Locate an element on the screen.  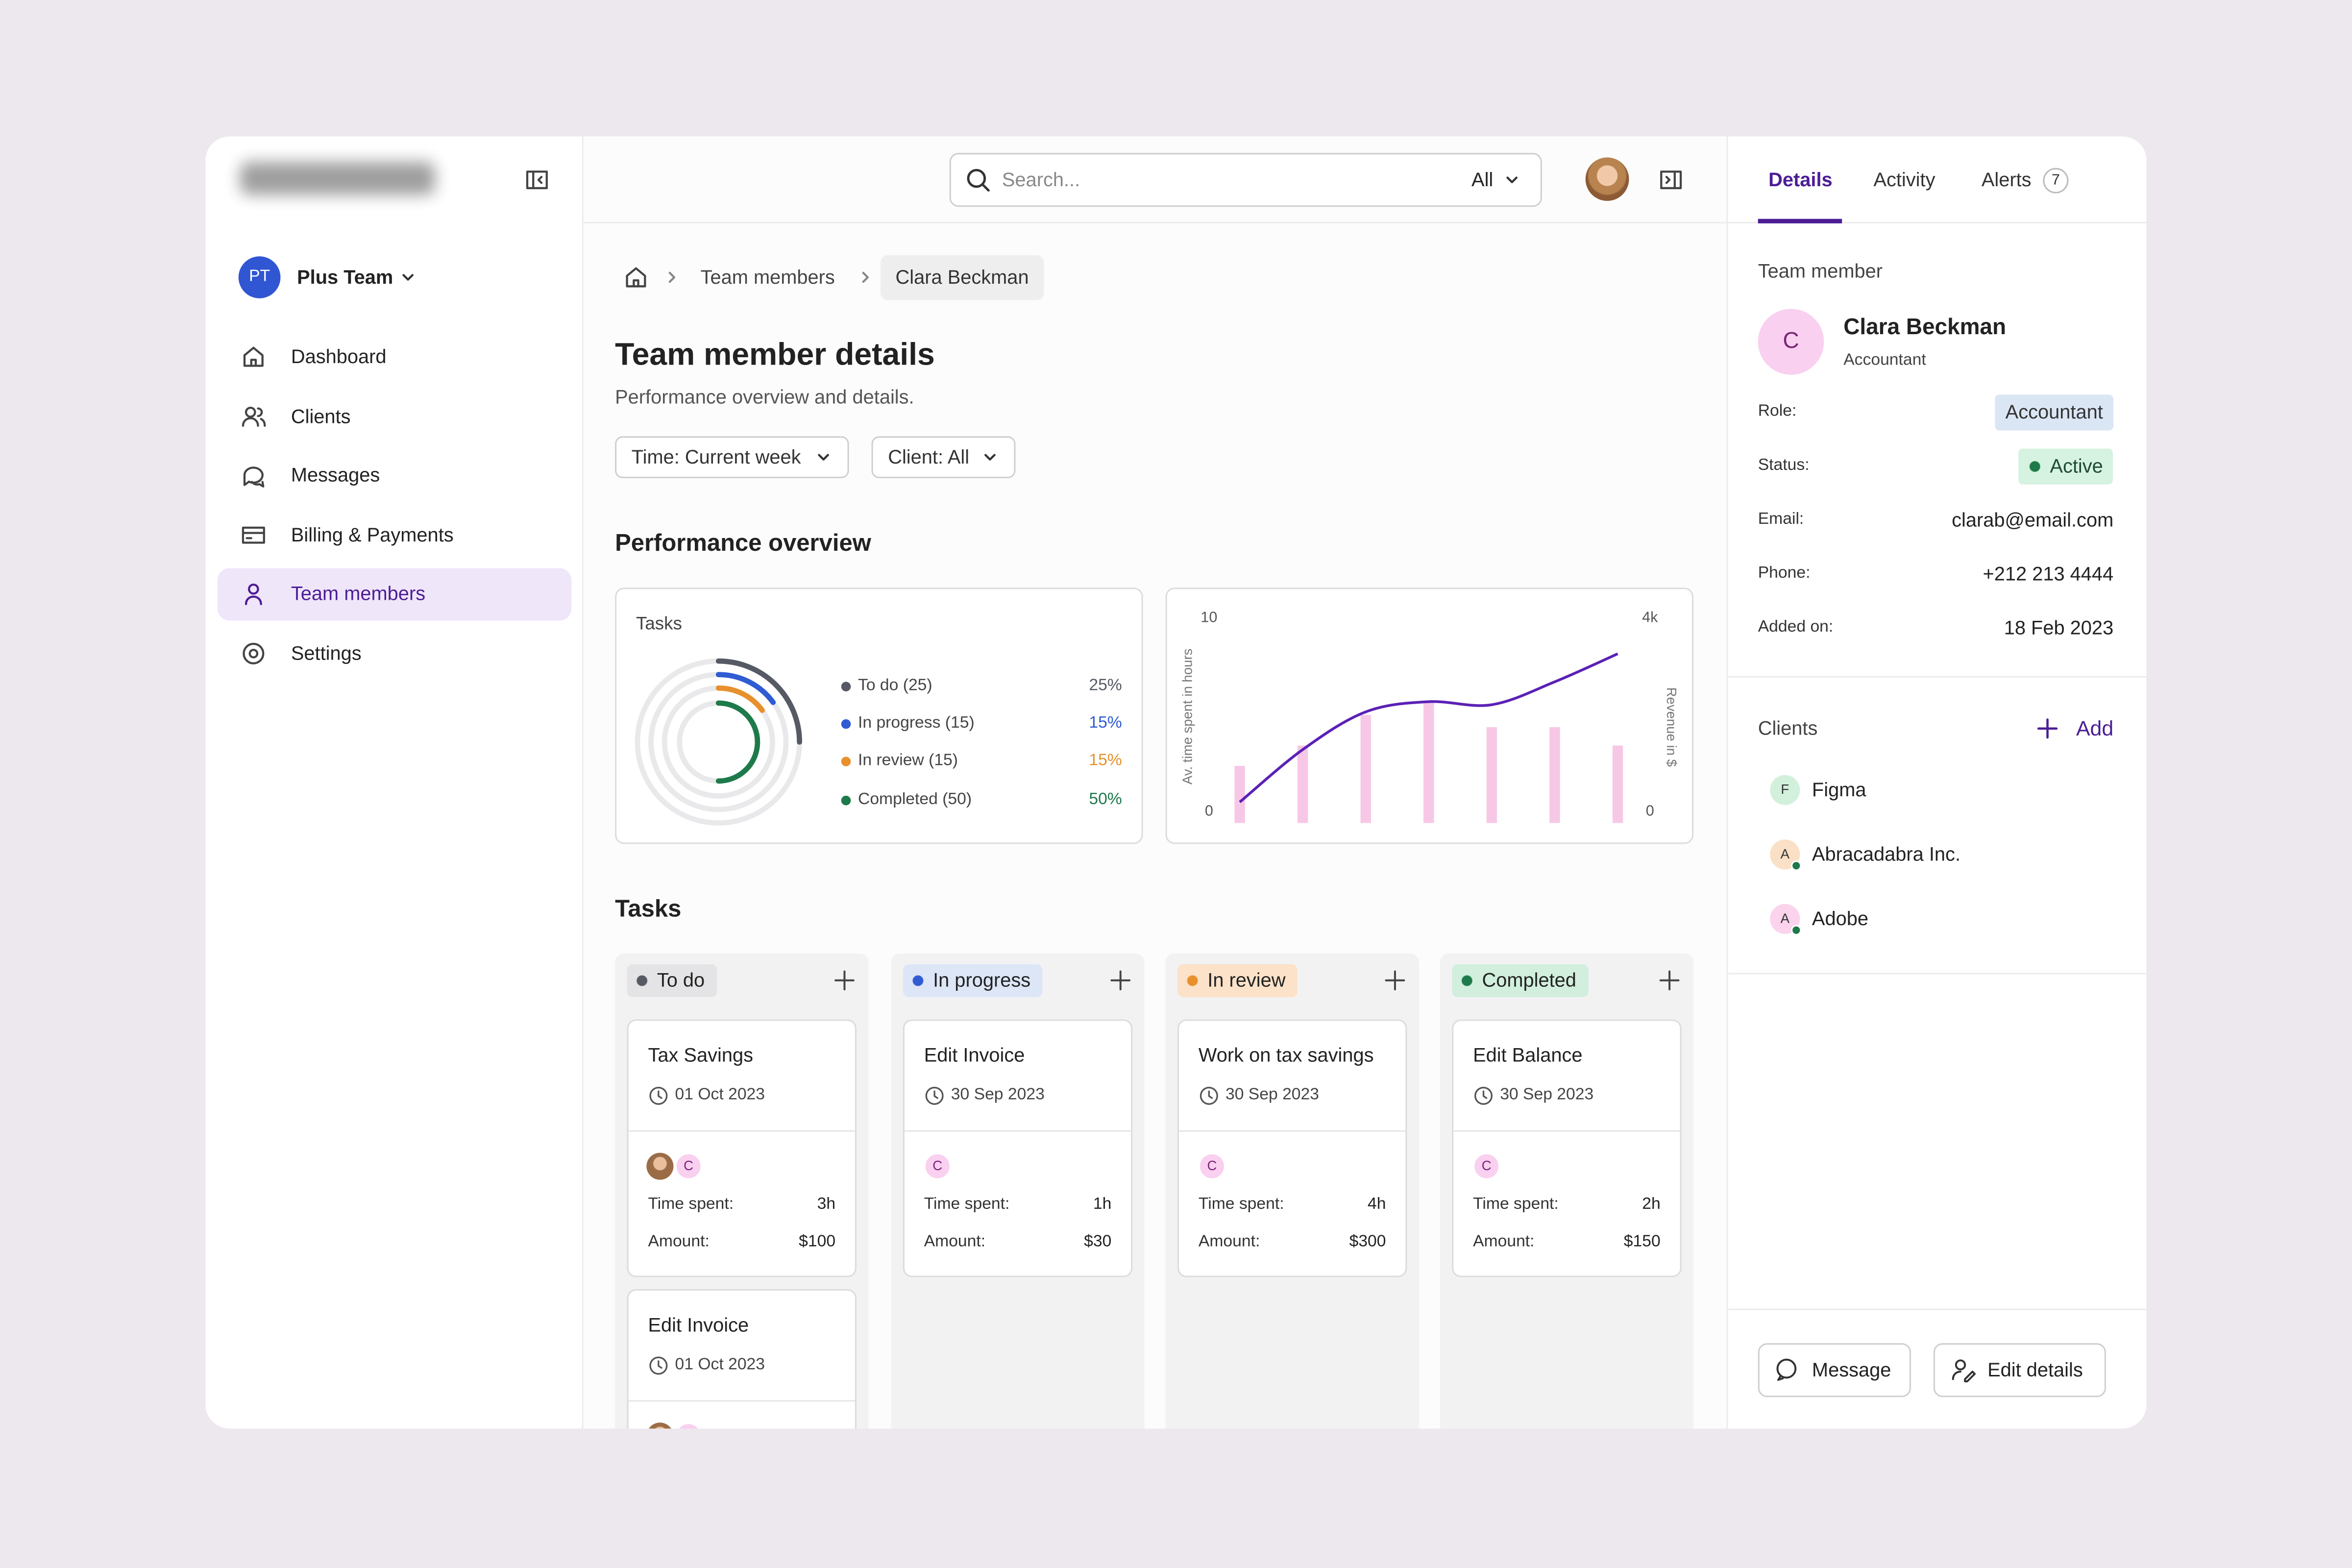
team-avatar is located at coordinates (259, 277).